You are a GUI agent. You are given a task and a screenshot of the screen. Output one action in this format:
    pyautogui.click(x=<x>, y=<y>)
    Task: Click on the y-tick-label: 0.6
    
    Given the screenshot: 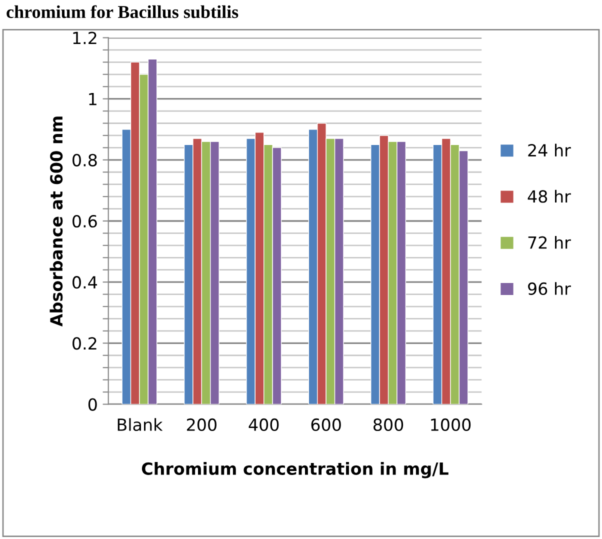 What is the action you would take?
    pyautogui.click(x=84, y=221)
    